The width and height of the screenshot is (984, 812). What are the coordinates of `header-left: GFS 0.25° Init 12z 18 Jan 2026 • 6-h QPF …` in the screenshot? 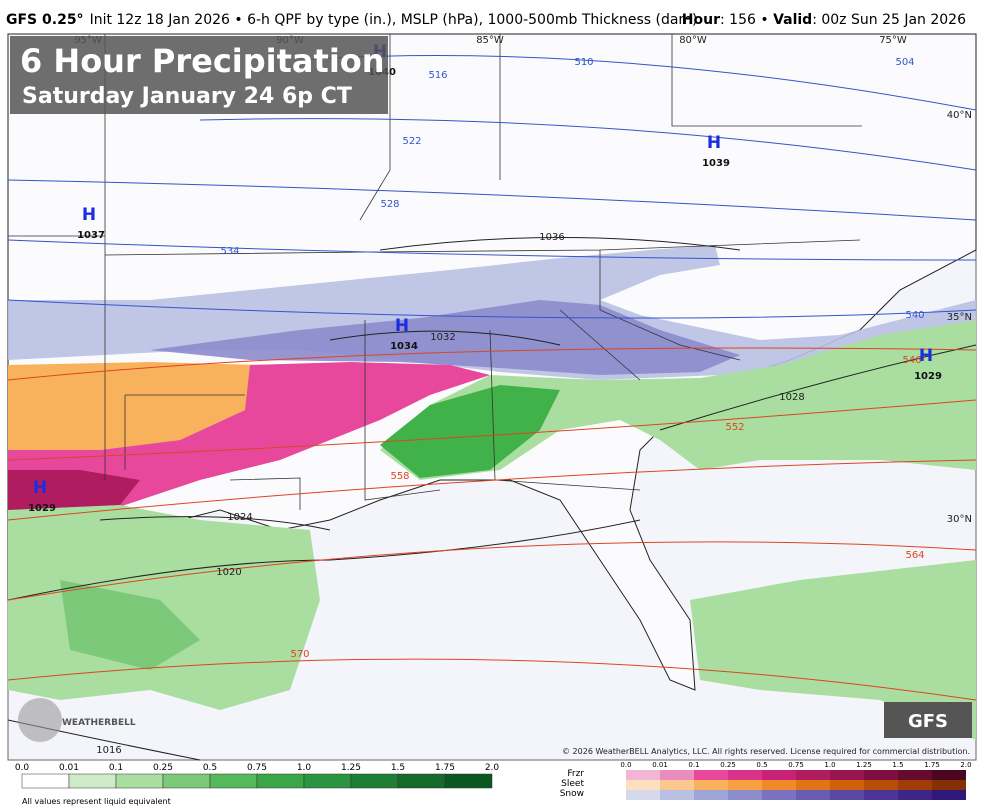 It's located at (352, 20).